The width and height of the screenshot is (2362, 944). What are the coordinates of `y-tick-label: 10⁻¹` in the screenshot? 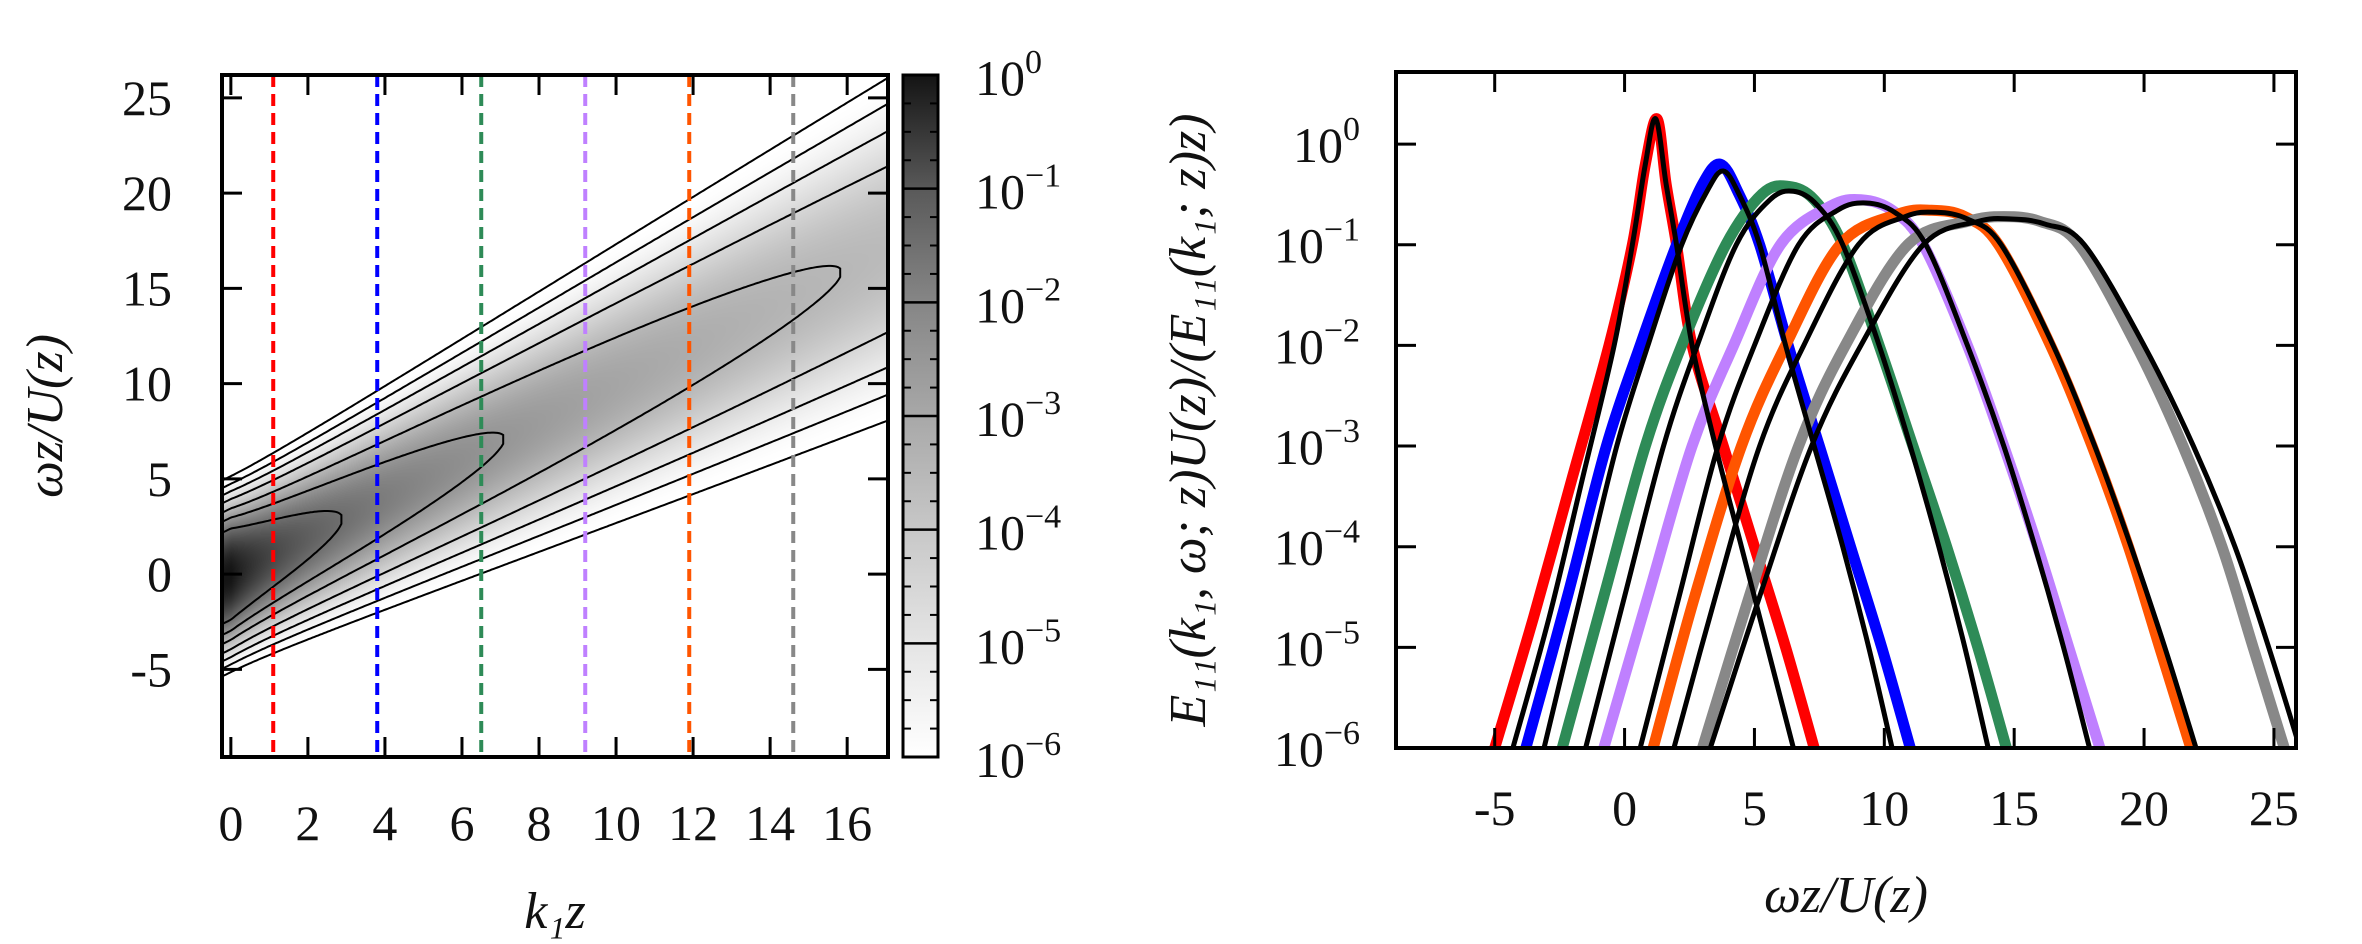 It's located at (1317, 243).